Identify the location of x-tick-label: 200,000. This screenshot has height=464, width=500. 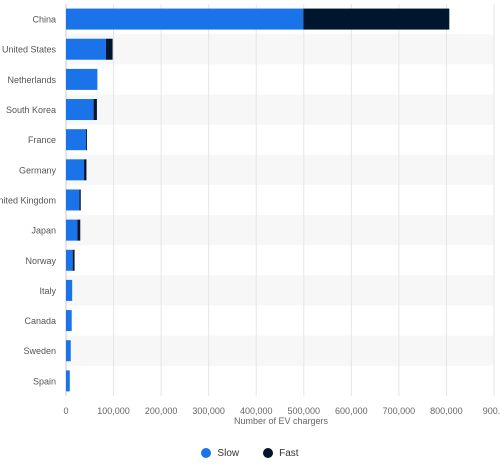
(161, 411).